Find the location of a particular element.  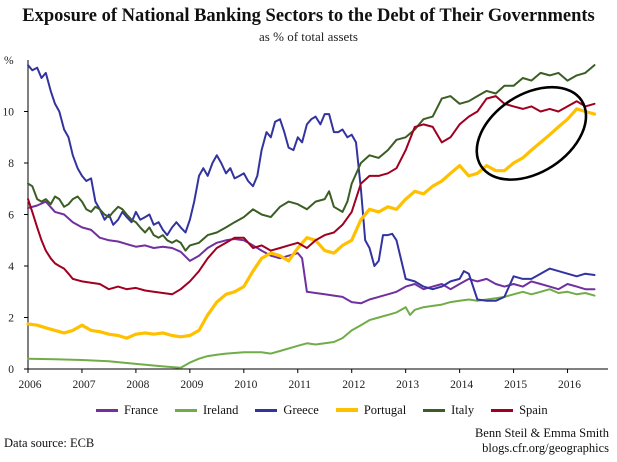

legend-label: France is located at coordinates (141, 409).